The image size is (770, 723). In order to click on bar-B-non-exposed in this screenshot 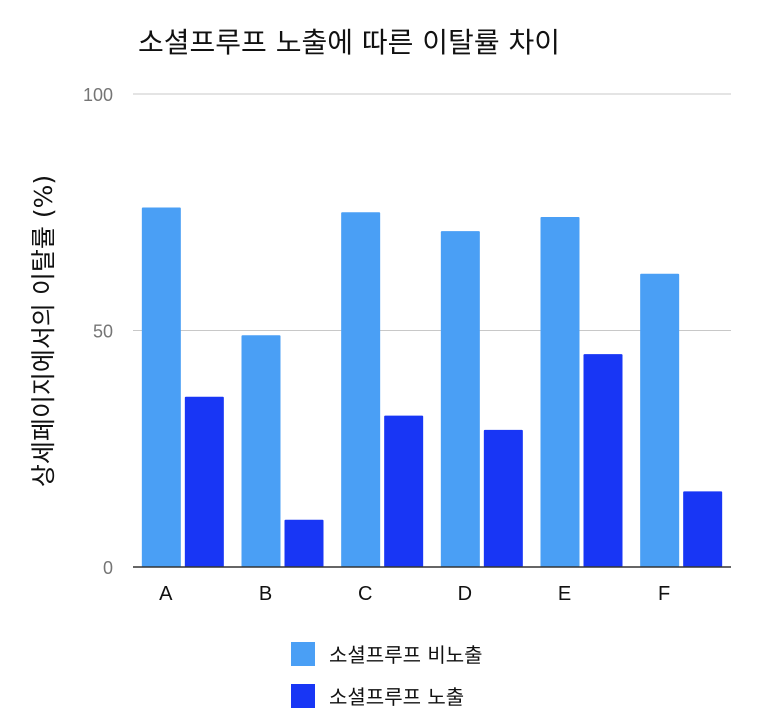, I will do `click(261, 451)`.